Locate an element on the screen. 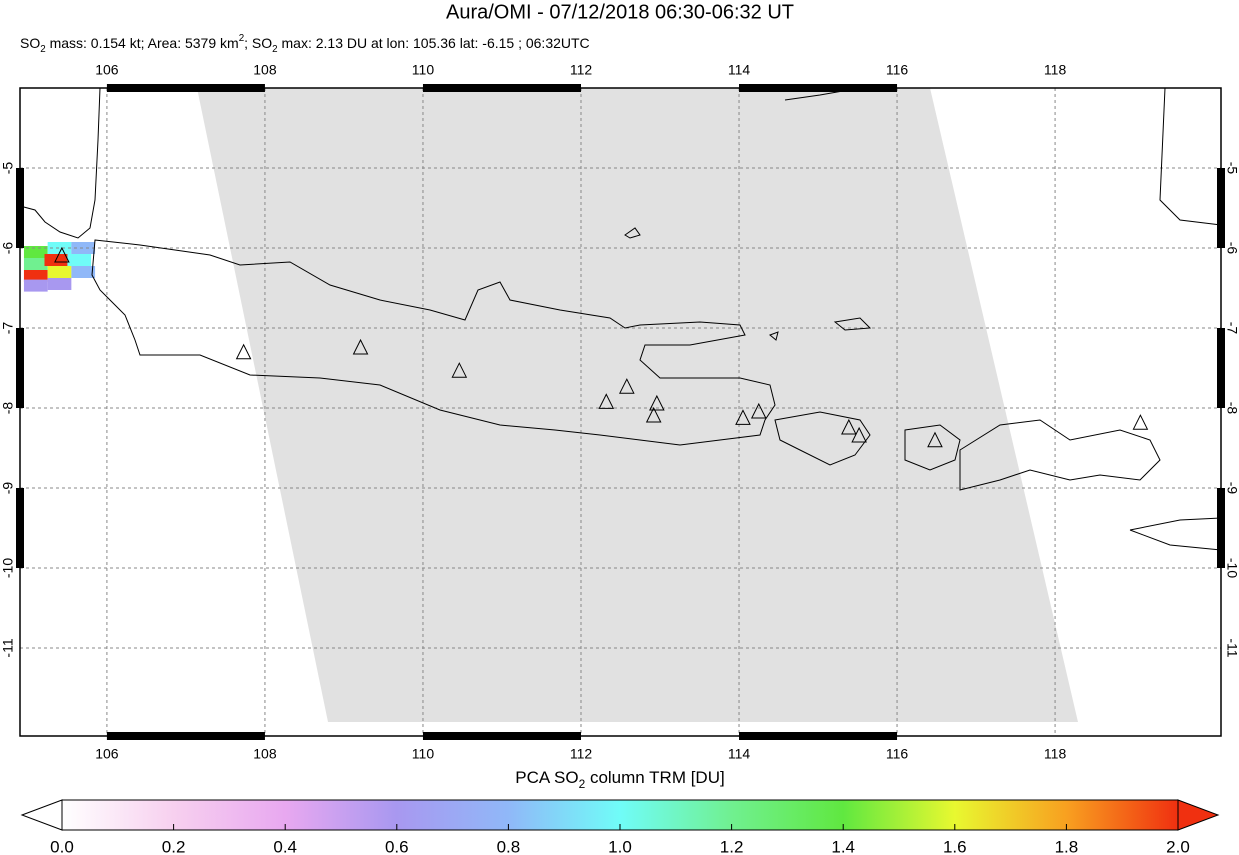  colorbar-tick-label: 0.2 is located at coordinates (174, 846).